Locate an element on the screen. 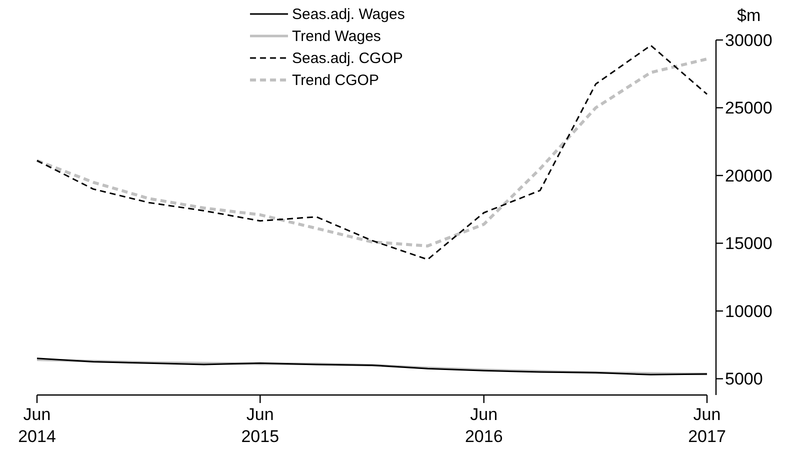 This screenshot has width=797, height=453. y-tick-label: 5000 is located at coordinates (744, 379).